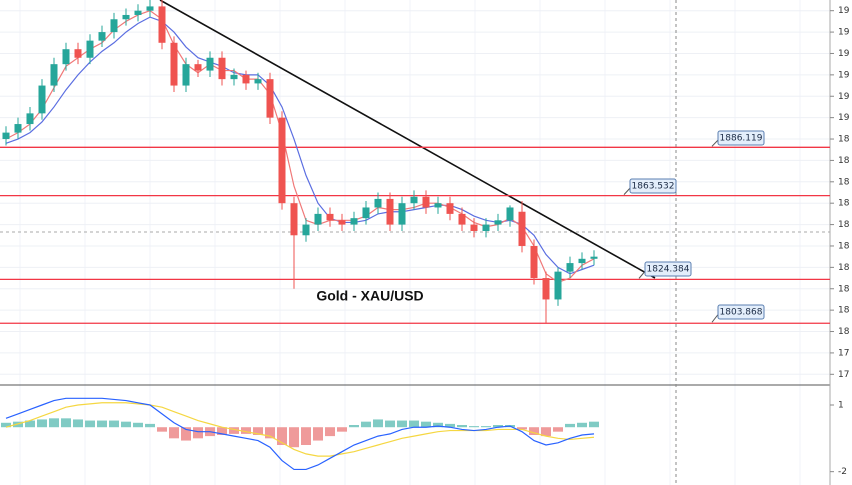  Describe the element at coordinates (741, 313) in the screenshot. I see `level-label: 1803.868` at that location.